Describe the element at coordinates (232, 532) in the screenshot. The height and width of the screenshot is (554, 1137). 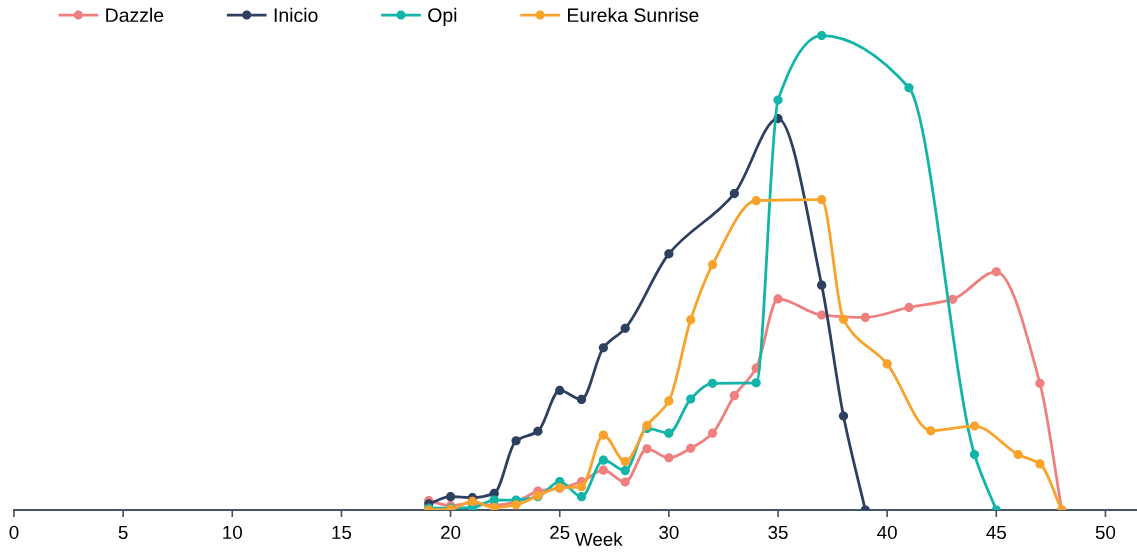
I see `x-tick-label: 10` at that location.